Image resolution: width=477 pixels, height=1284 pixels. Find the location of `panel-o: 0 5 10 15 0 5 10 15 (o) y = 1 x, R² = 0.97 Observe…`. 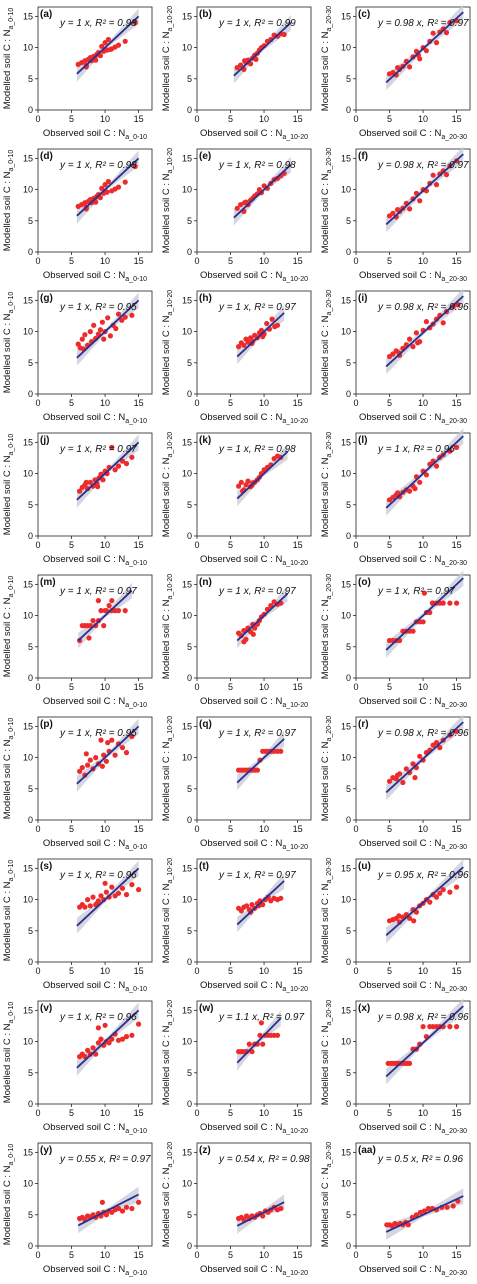

panel-o: 0 5 10 15 0 5 10 15 (o) y = 1 x, R² = 0.97 Observe… is located at coordinates (395, 639).